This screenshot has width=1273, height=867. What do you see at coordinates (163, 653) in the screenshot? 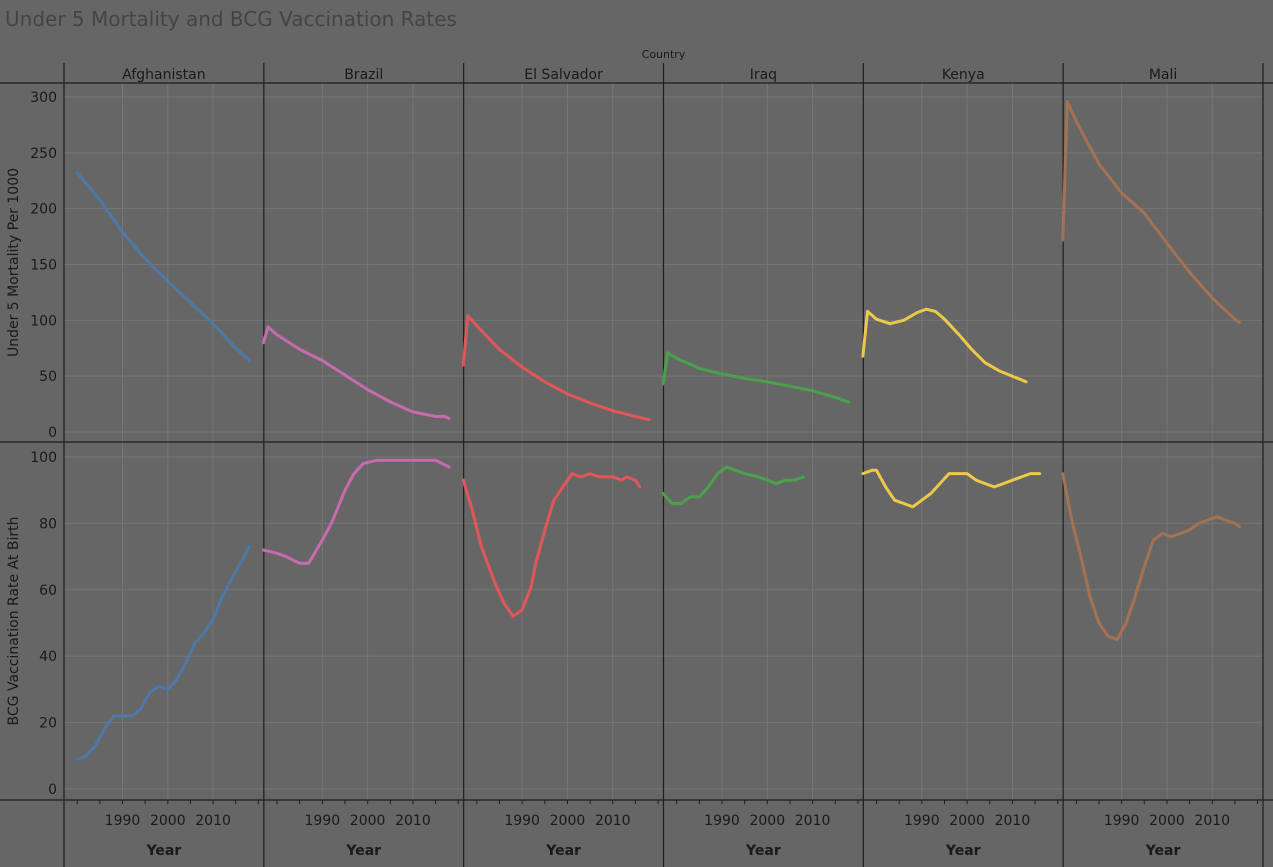
I see `series-line-afghanistan-bcg` at bounding box center [163, 653].